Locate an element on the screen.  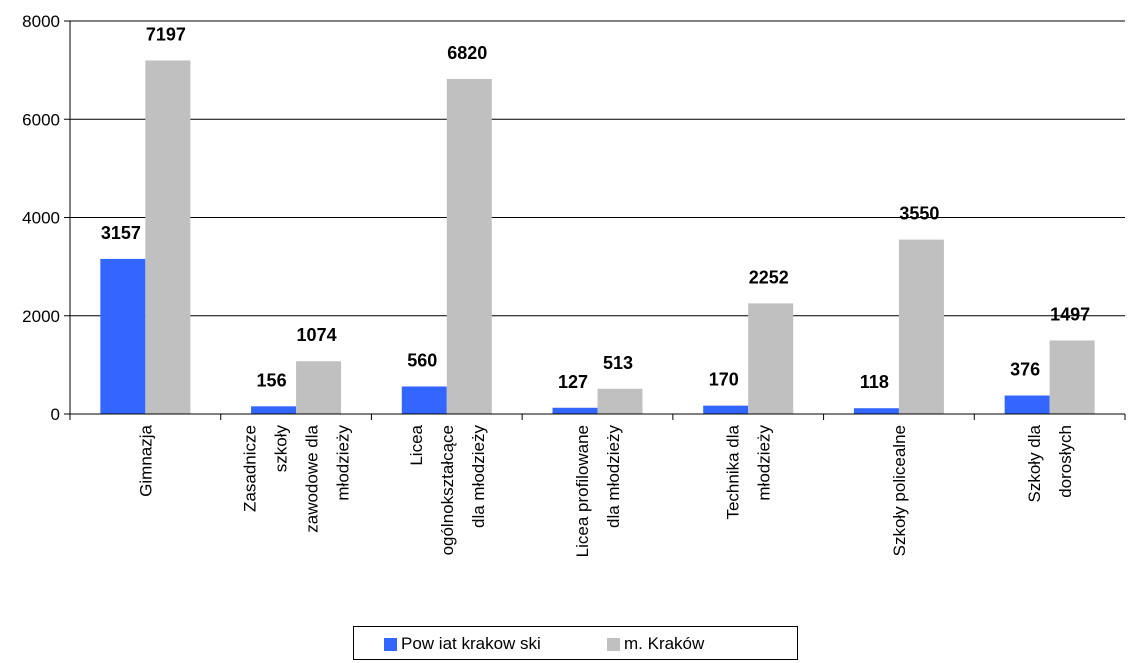
y-tick-labels: 0 2000 4000 6000 8000 is located at coordinates (41, 218).